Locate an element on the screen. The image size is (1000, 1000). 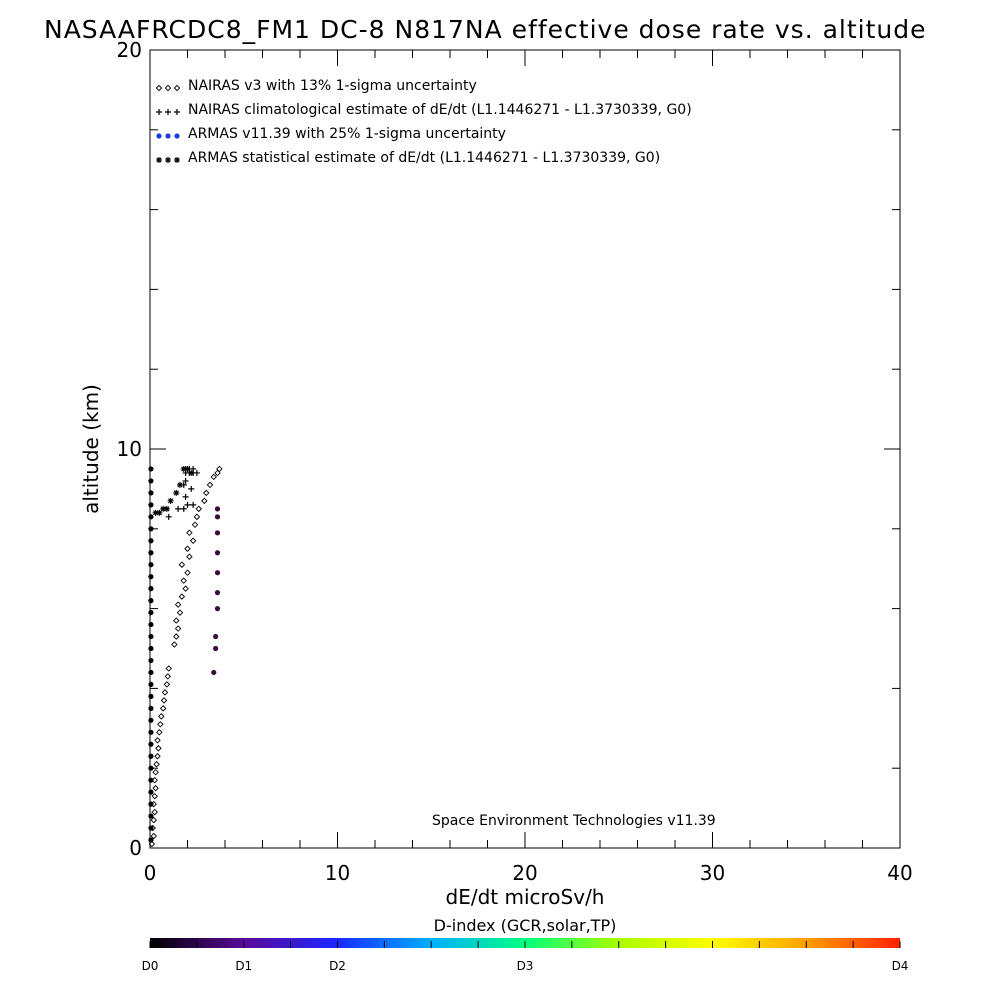
x-axis-label: dE/dt microSv/h is located at coordinates (525, 897).